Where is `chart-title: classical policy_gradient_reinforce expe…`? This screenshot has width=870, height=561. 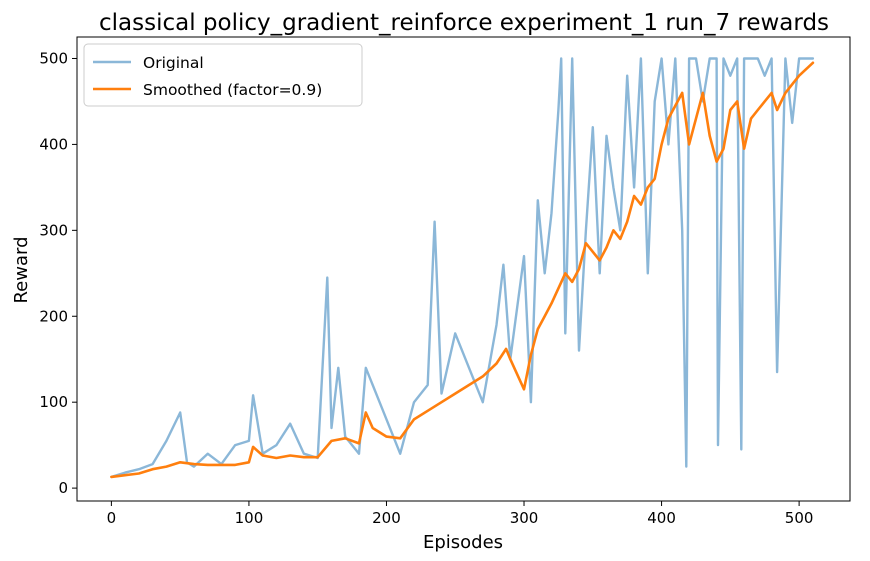 chart-title: classical policy_gradient_reinforce expe… is located at coordinates (464, 23).